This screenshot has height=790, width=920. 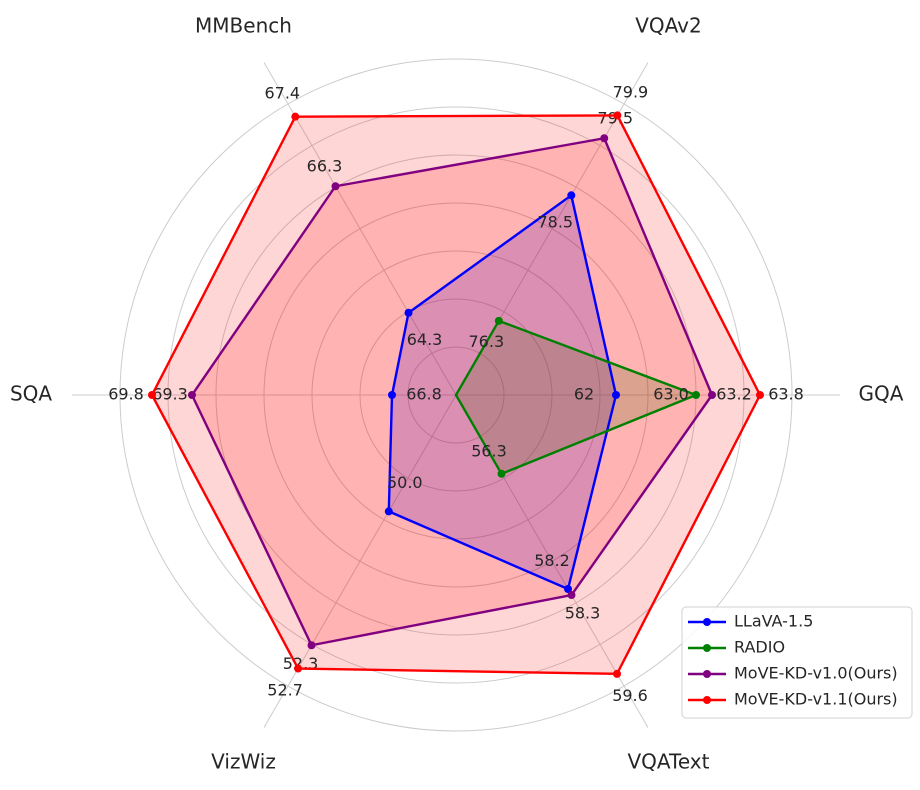 What do you see at coordinates (759, 647) in the screenshot?
I see `legend-label: RADIO` at bounding box center [759, 647].